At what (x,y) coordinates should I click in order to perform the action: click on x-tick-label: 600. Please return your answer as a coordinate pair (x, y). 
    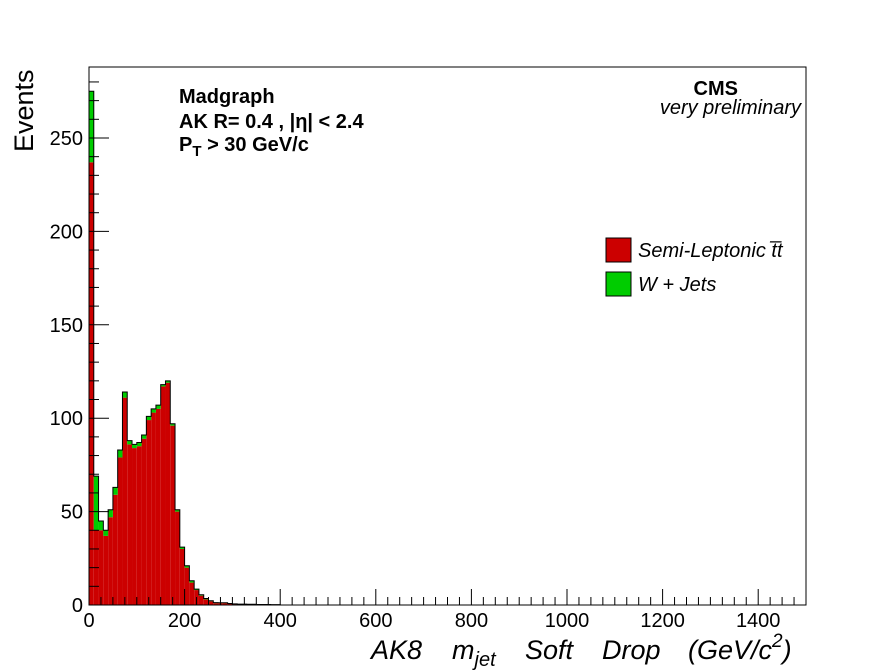
    Looking at the image, I should click on (375, 621).